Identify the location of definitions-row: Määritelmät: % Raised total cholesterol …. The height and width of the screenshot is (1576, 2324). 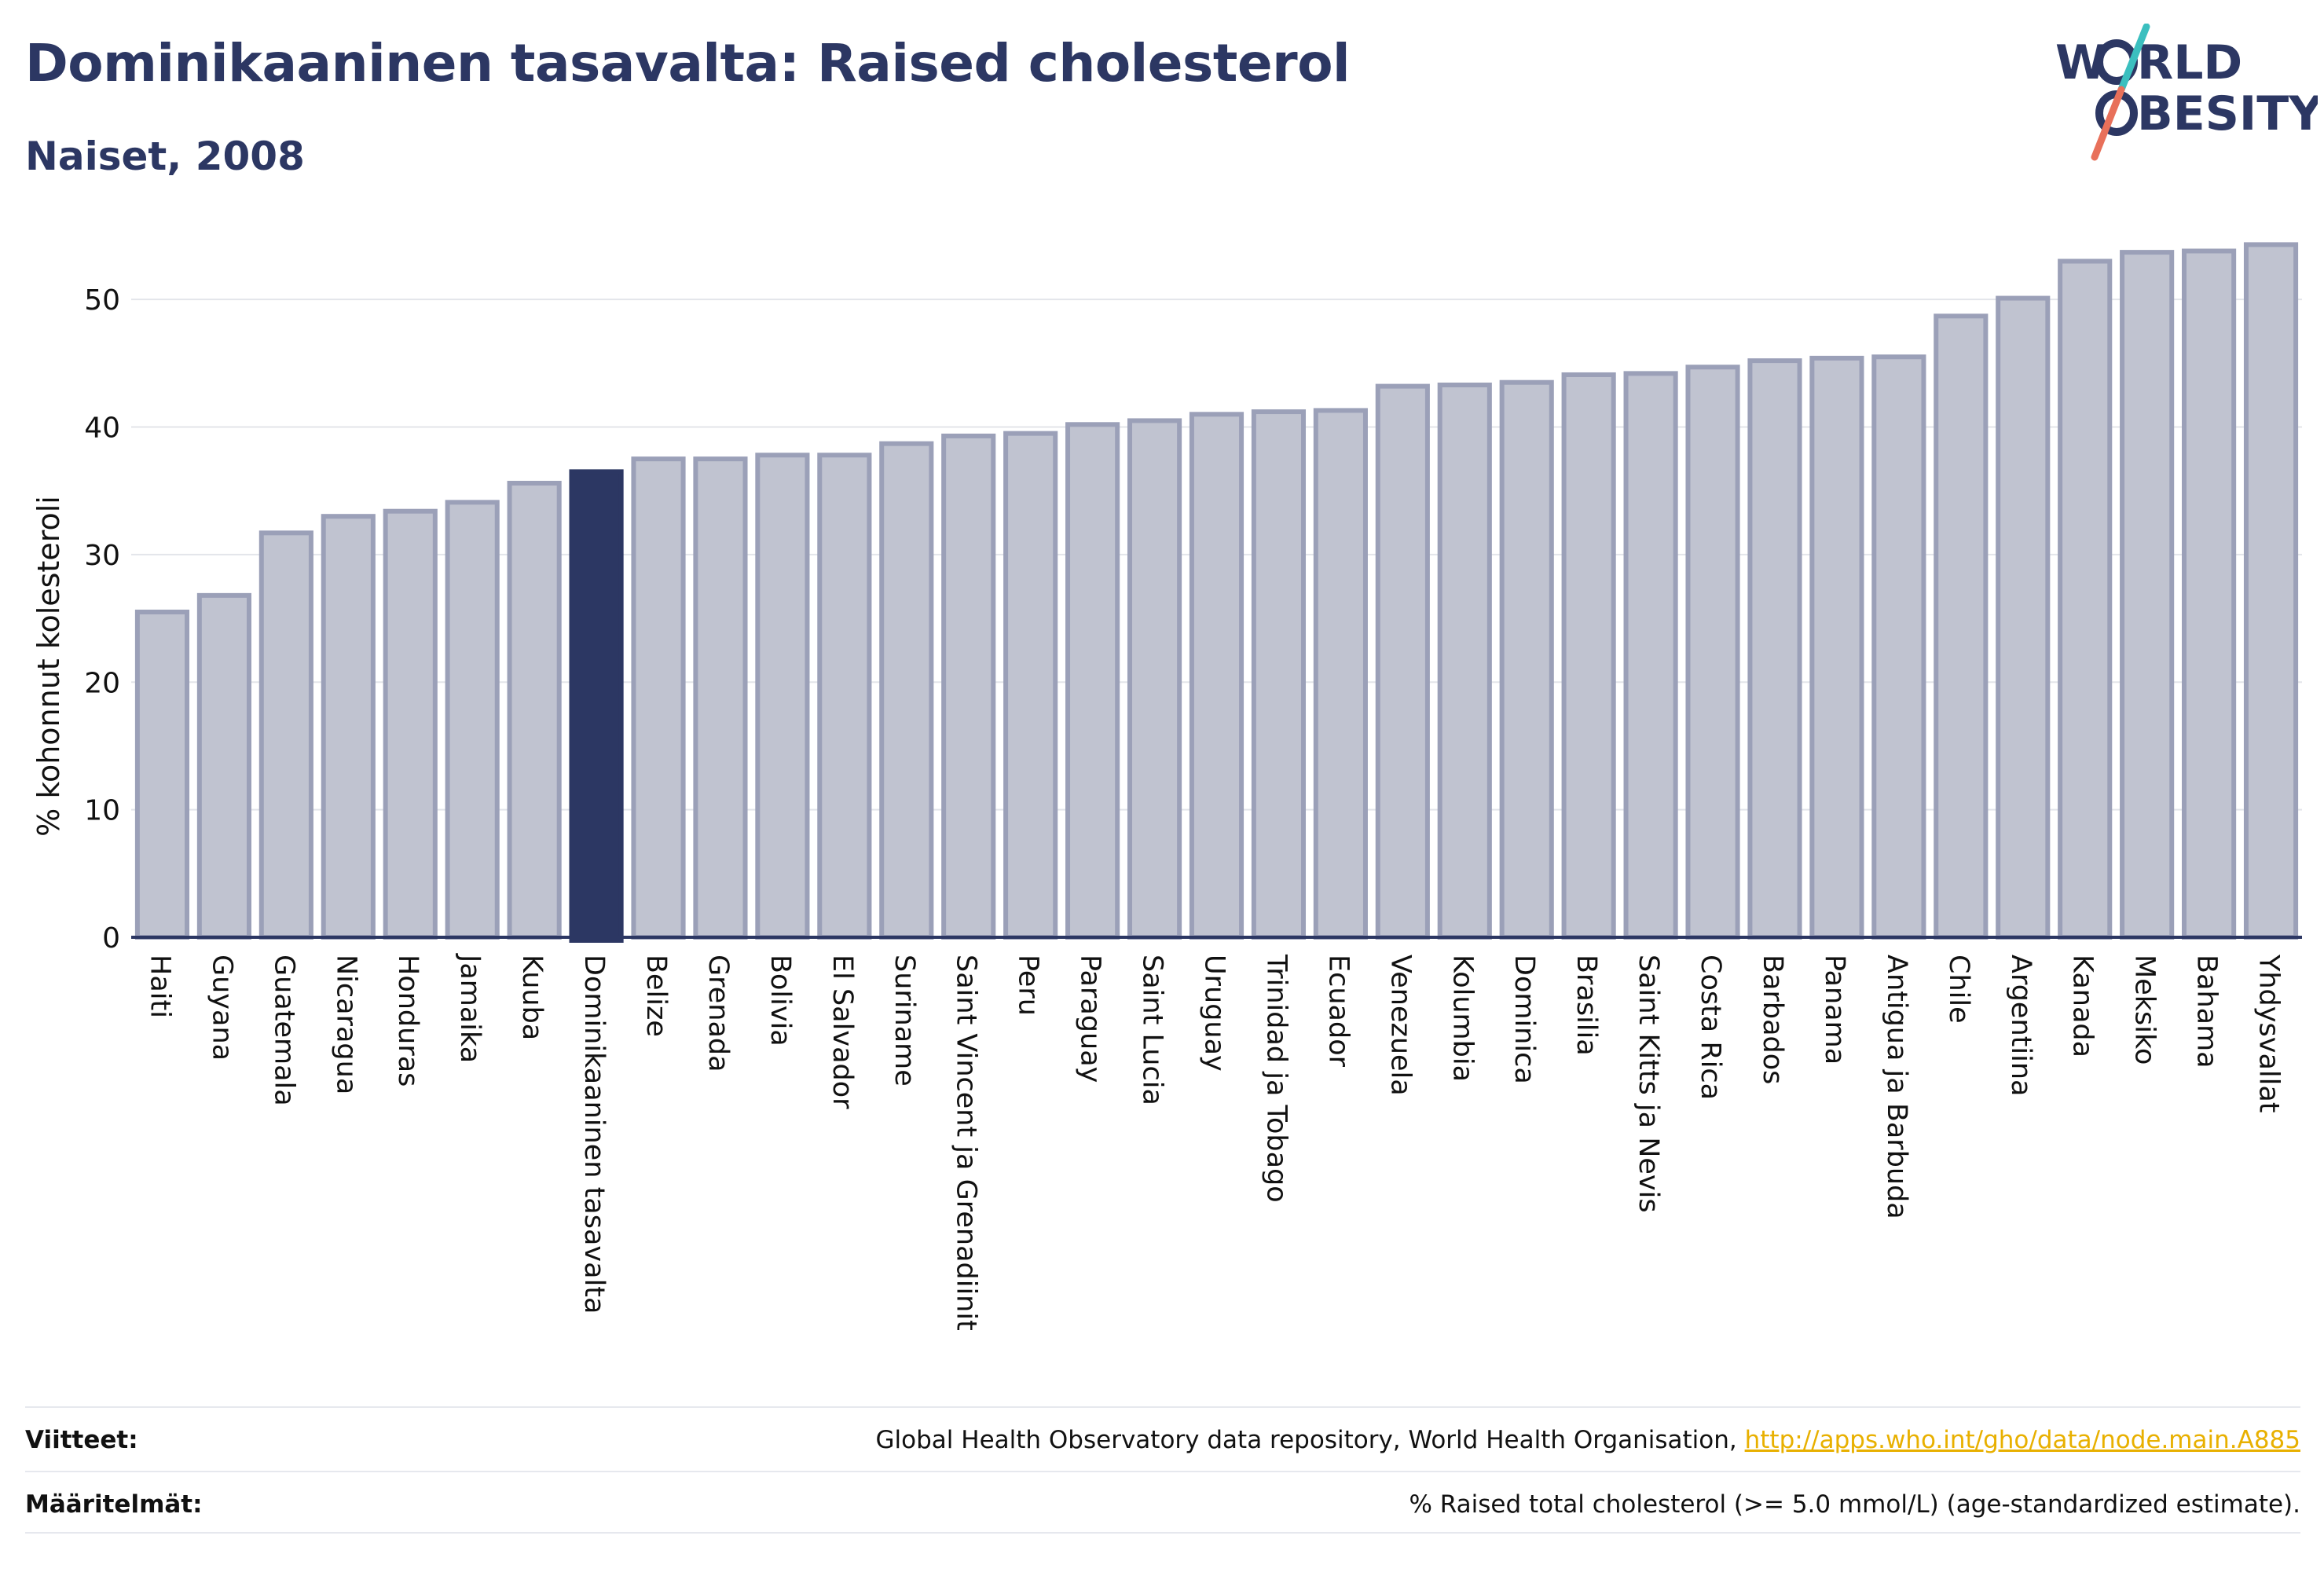
(1162, 1504).